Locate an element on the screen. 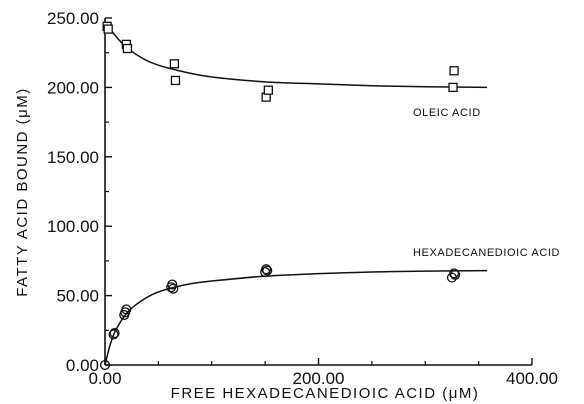 The height and width of the screenshot is (404, 584). x-tick-label: 0.00 is located at coordinates (104, 378).